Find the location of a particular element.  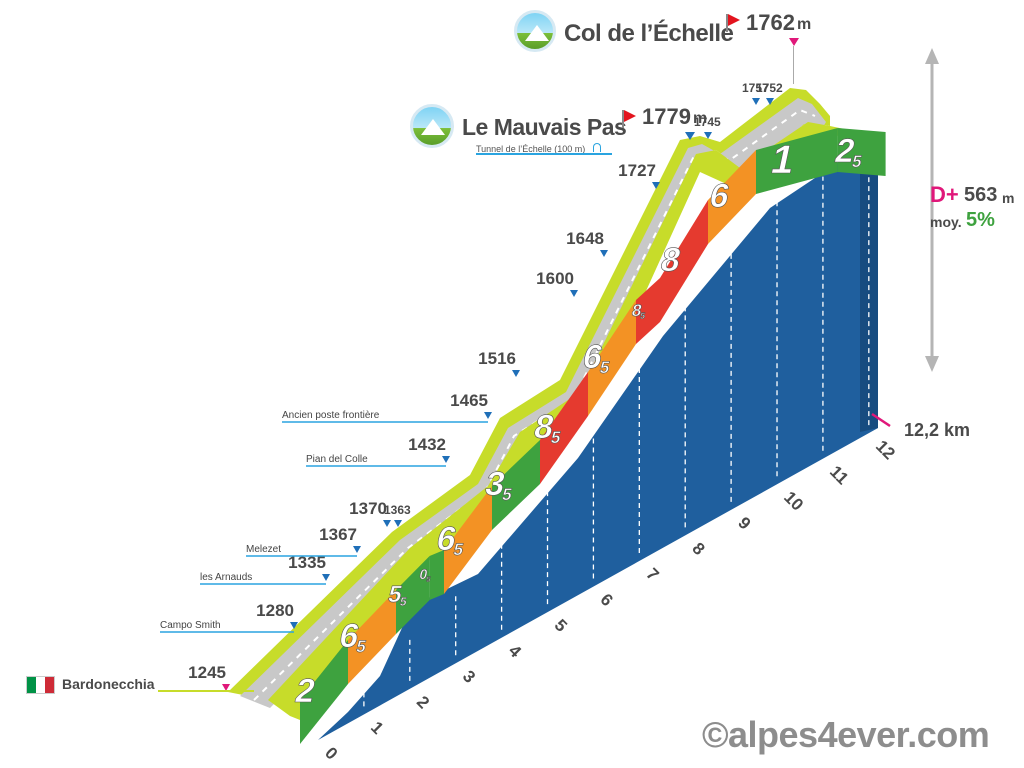

summit-secondary: Le Mauvais Pas 1779 m is located at coordinates (560, 127).